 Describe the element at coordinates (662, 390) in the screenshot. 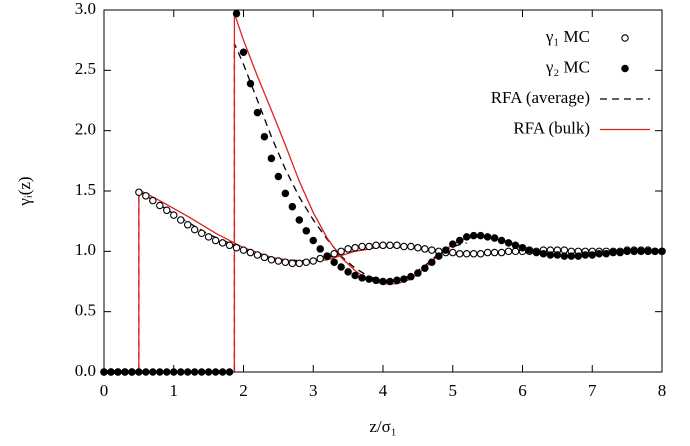

I see `x-tick-label: 8` at that location.